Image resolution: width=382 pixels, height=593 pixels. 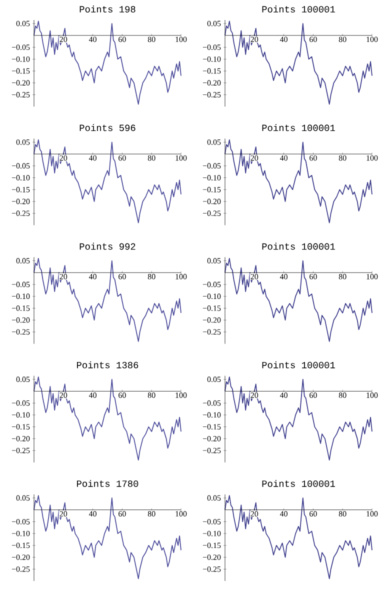 What do you see at coordinates (108, 9) in the screenshot?
I see `chart-title: Points 198` at bounding box center [108, 9].